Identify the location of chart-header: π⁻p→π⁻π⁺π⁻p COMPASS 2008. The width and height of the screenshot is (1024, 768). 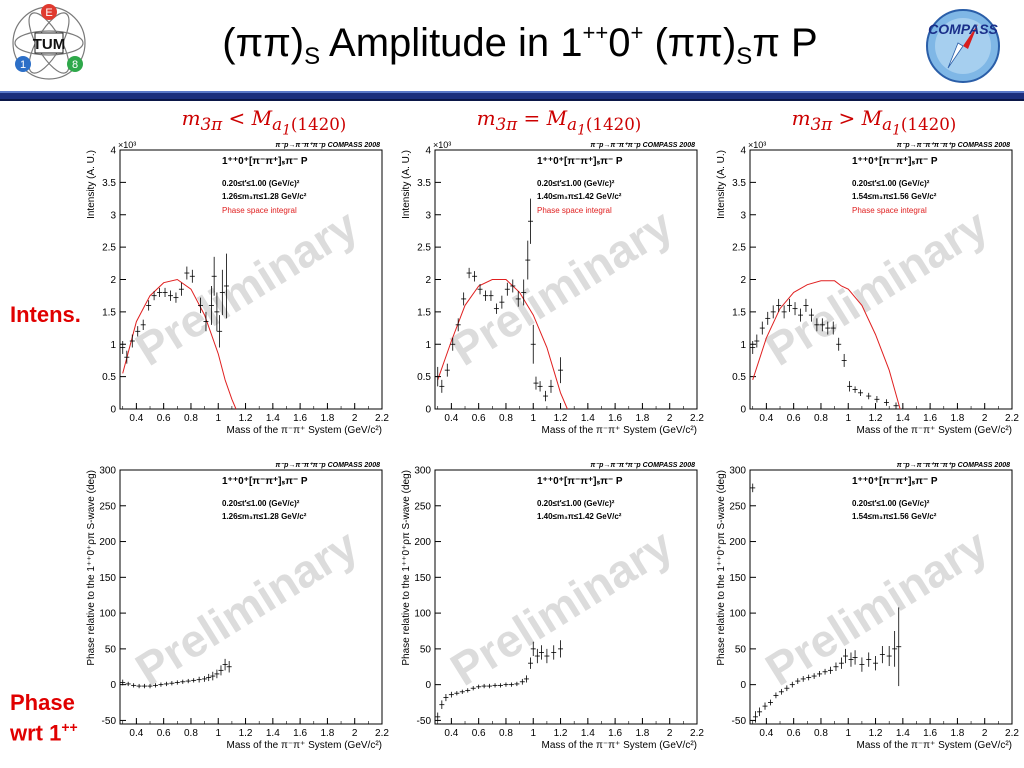
(642, 145).